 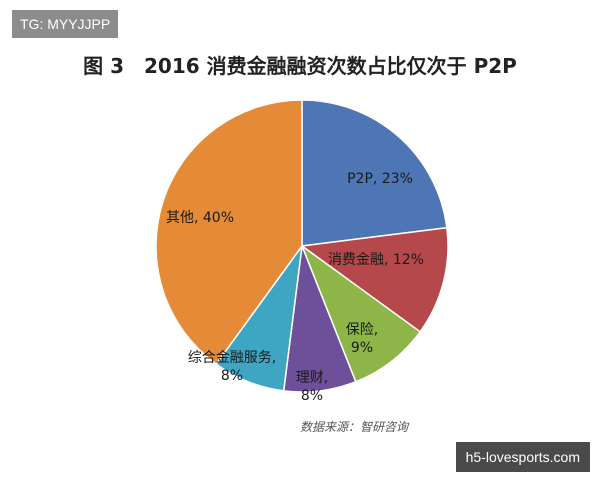 What do you see at coordinates (65, 24) in the screenshot?
I see `watermark-top: TG: MYYJJPP` at bounding box center [65, 24].